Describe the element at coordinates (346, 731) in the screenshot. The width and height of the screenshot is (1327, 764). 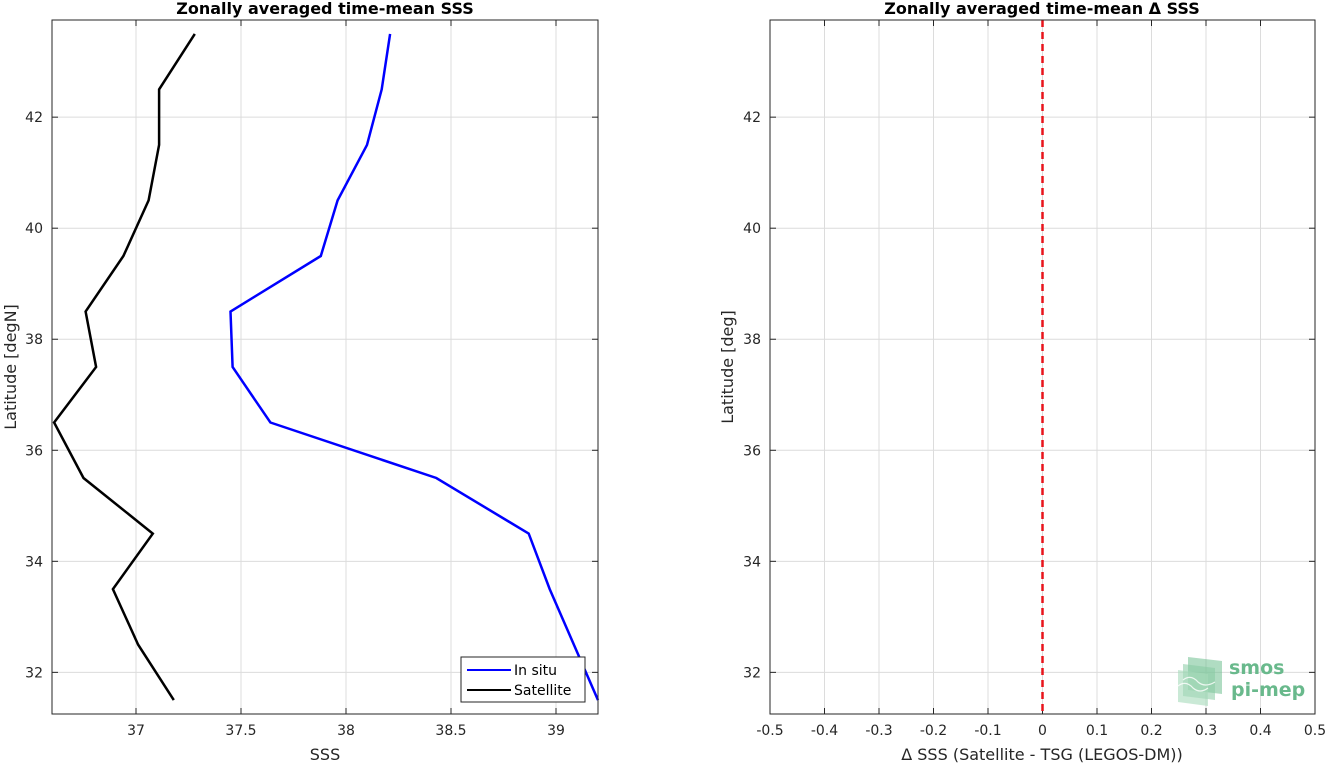
I see `sss-x-tick-label: 38` at that location.